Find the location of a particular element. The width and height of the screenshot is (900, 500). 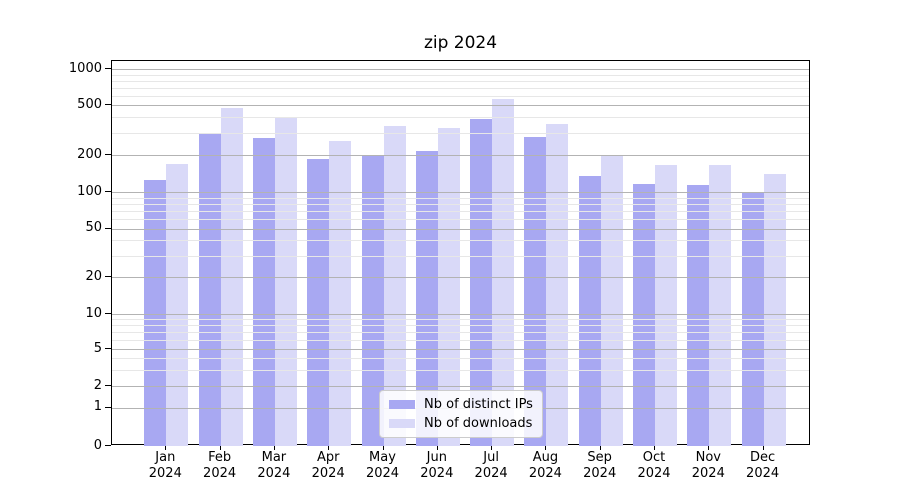

x-tick-label: Jun 2024 is located at coordinates (437, 465).